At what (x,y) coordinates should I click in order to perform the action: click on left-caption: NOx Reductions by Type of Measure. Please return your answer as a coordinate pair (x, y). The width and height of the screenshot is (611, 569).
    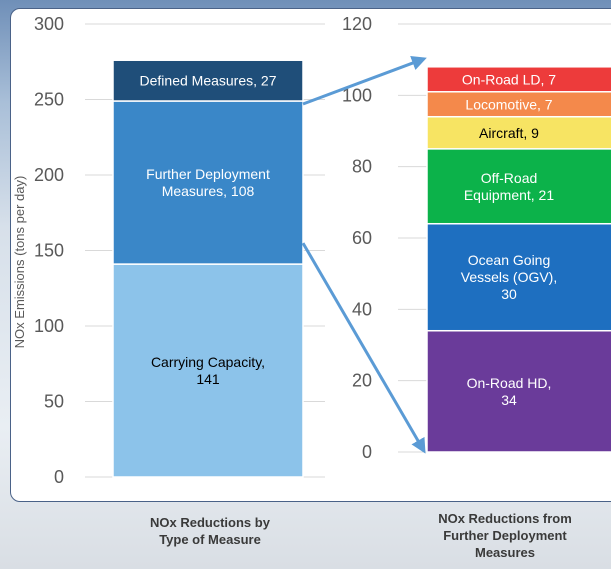
    Looking at the image, I should click on (210, 531).